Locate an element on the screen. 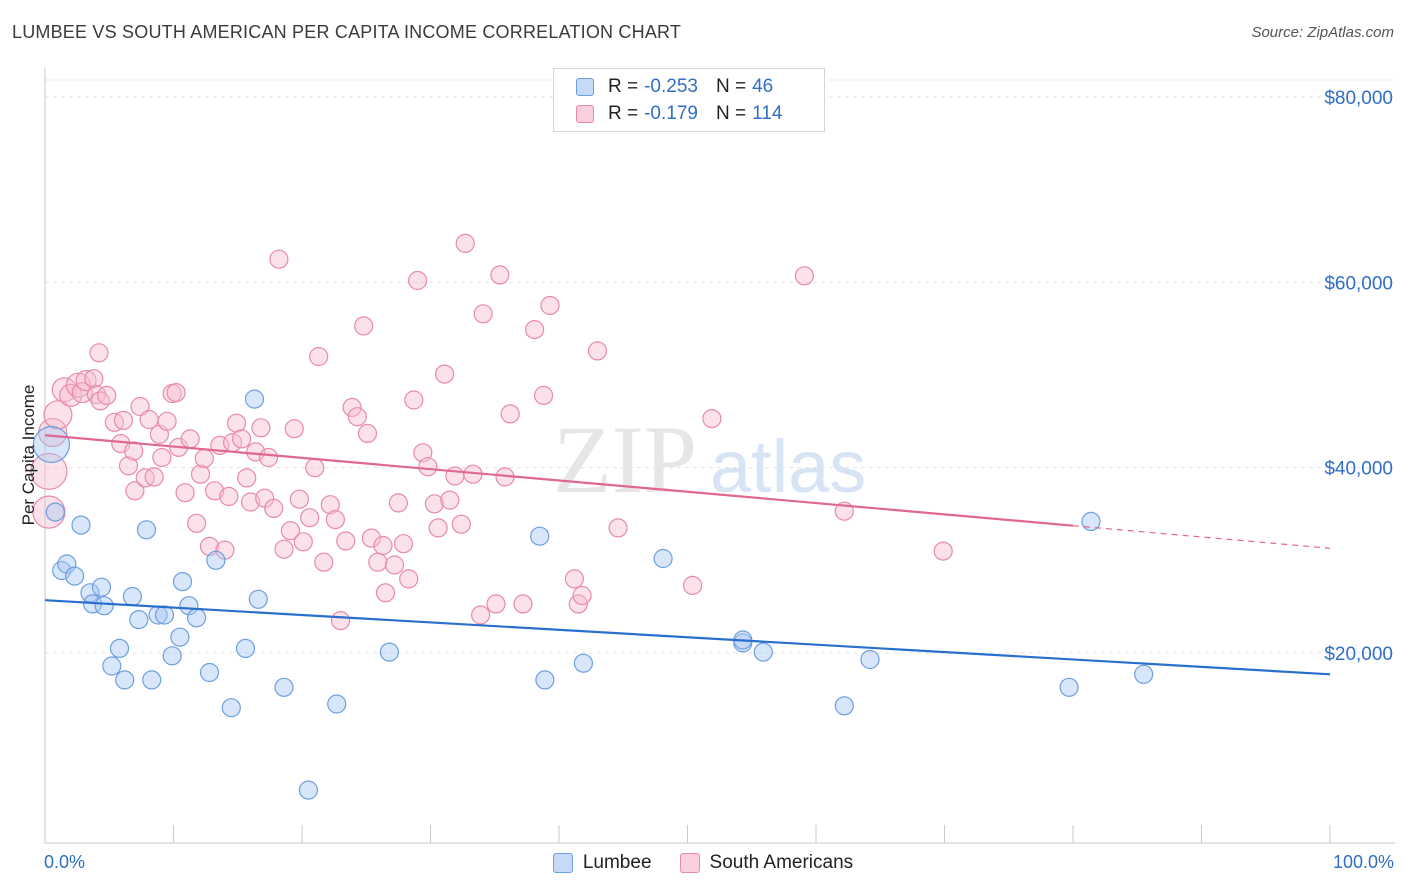  series-legend-lumbee: Lumbee is located at coordinates (602, 863).